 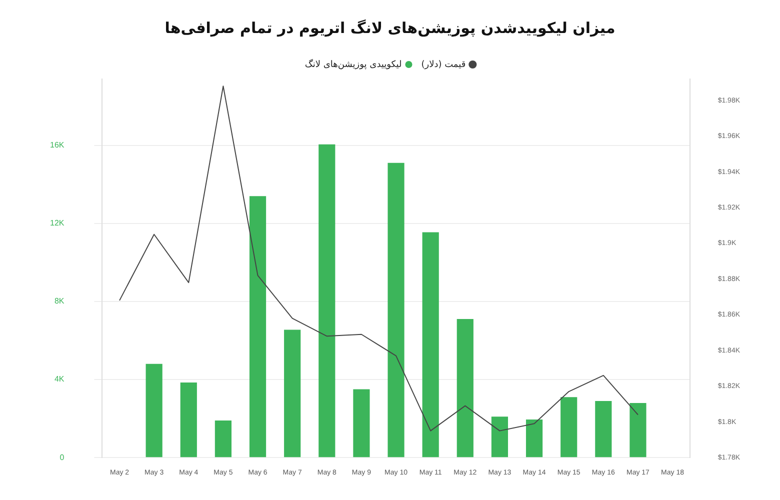 I want to click on y-tick-label: 0, so click(x=62, y=457).